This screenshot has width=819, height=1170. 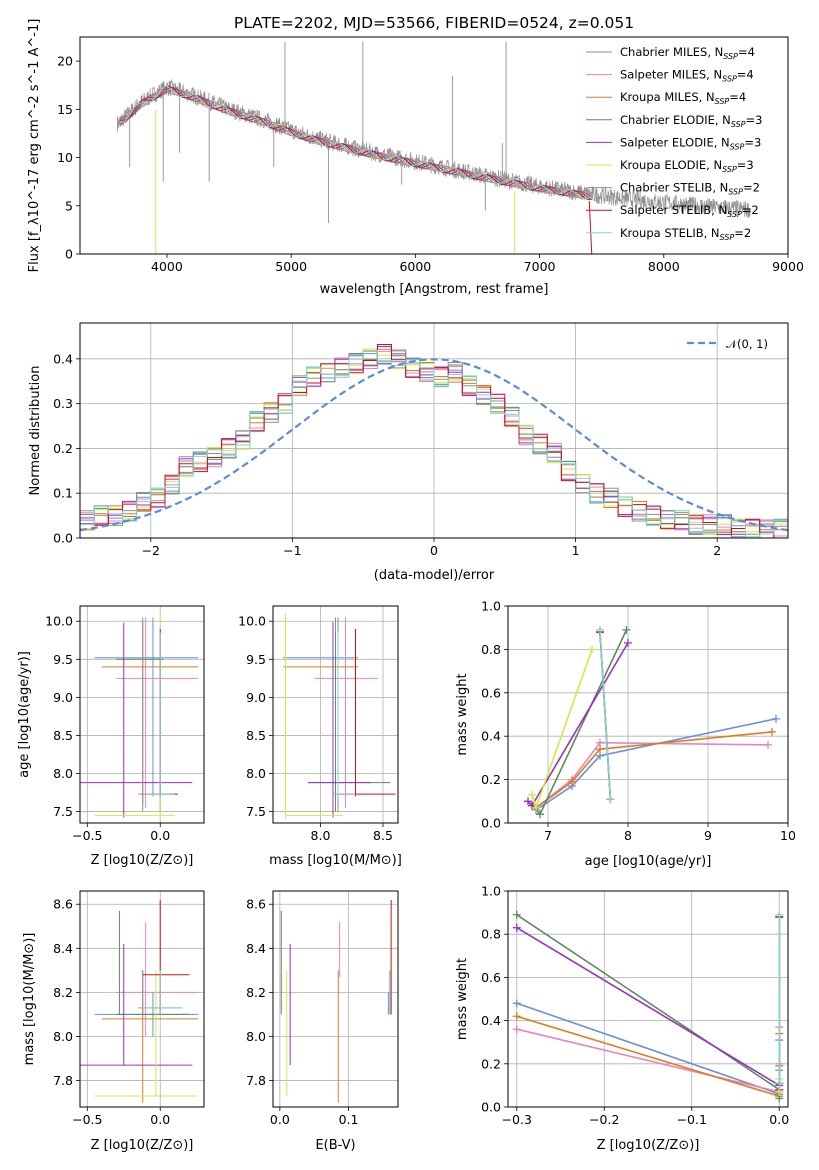 I want to click on legend-entry: 𝒩(0, 1), so click(x=747, y=344).